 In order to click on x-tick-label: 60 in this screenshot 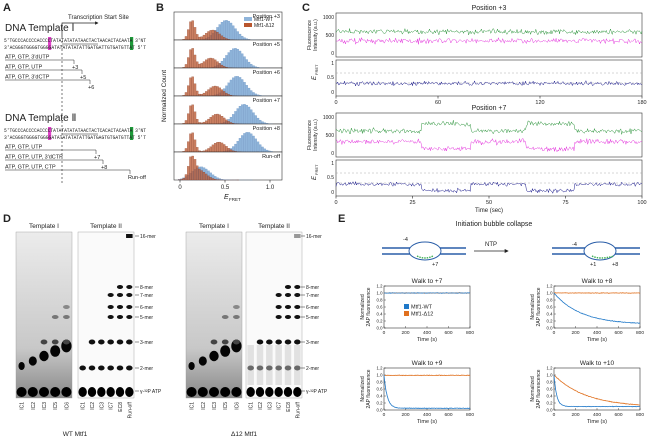, I will do `click(438, 103)`.